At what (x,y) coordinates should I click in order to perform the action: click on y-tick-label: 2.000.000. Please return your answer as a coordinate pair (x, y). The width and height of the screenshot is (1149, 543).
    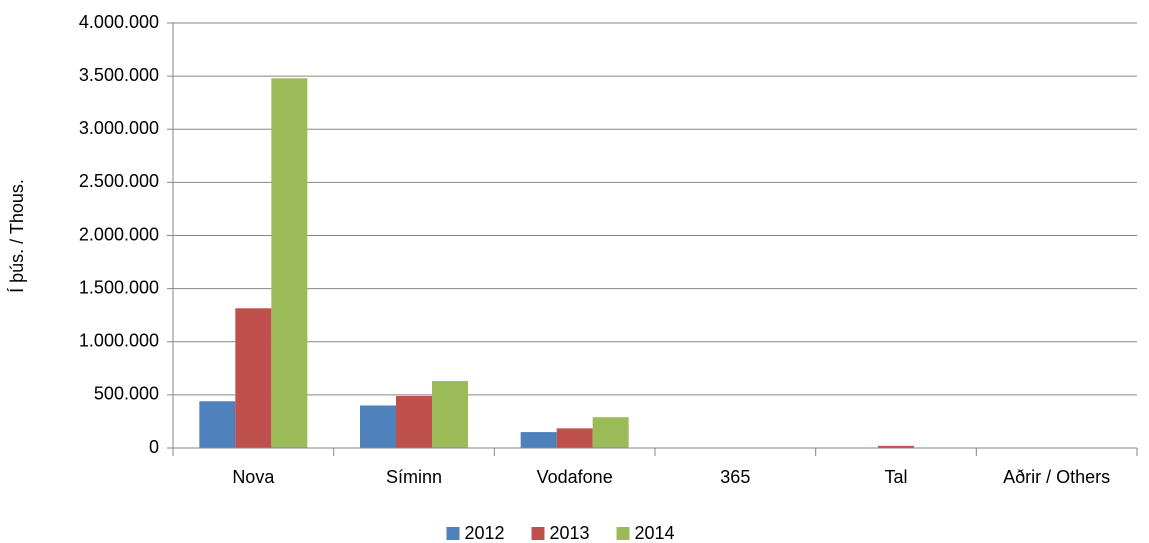
    Looking at the image, I should click on (119, 234).